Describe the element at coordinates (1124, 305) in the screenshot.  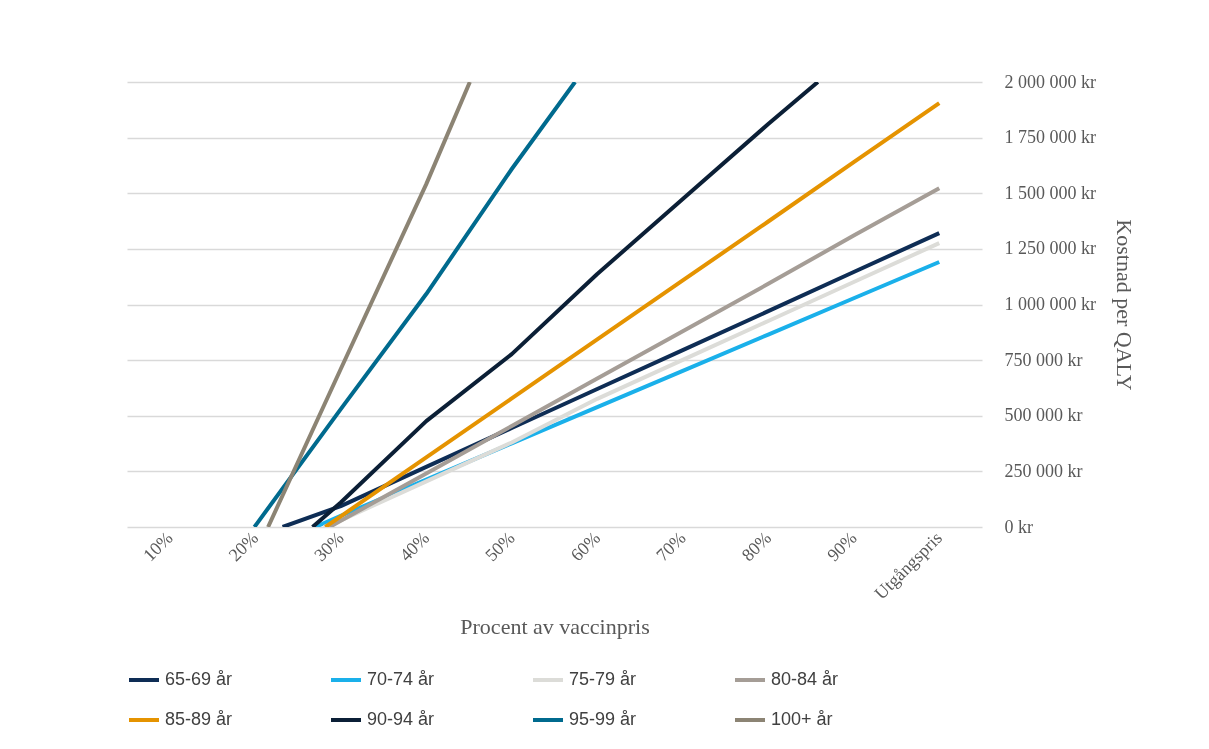
I see `y-axis-title: Kostnad per QALY` at that location.